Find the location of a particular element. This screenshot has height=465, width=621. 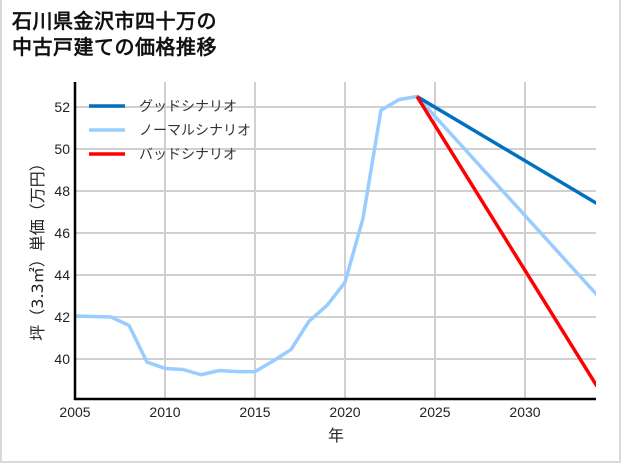

x-axis-label: 年 is located at coordinates (336, 435).